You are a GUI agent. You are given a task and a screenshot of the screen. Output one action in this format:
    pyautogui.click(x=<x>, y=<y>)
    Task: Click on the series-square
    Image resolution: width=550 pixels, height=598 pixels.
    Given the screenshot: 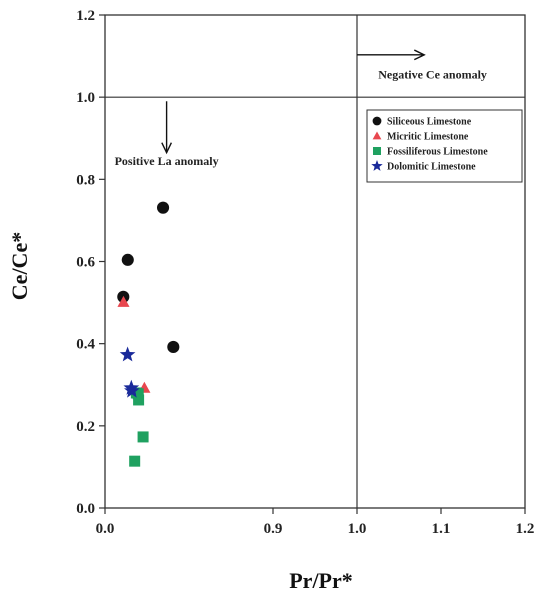 What is the action you would take?
    pyautogui.click(x=139, y=427)
    